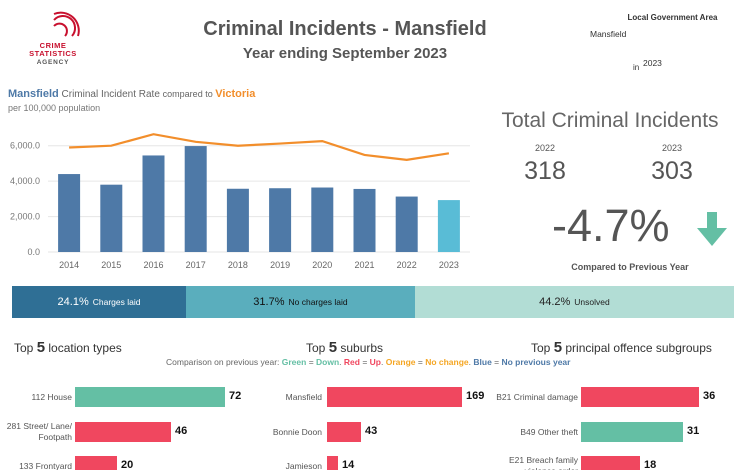 Image resolution: width=745 pixels, height=470 pixels. What do you see at coordinates (297, 431) in the screenshot?
I see `suburb-label: Bonnie Doon` at bounding box center [297, 431].